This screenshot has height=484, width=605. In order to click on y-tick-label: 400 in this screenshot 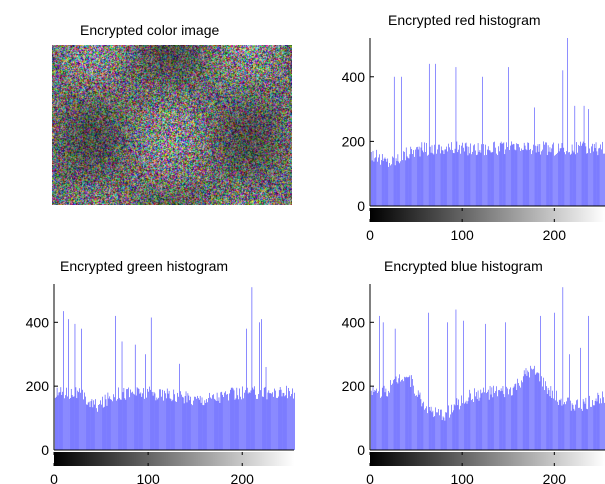, I will do `click(38, 322)`.